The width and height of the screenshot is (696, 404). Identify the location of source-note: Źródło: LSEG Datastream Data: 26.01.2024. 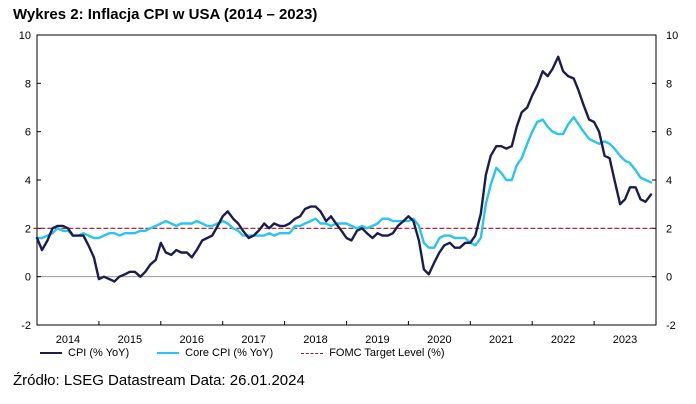
(159, 380).